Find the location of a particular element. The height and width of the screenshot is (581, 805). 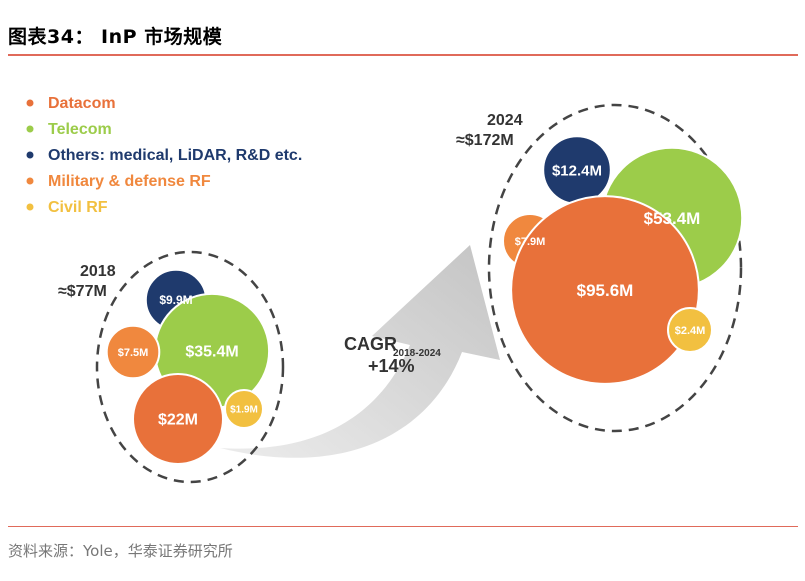

bubble-label-2024-0: $12.4M is located at coordinates (577, 170).